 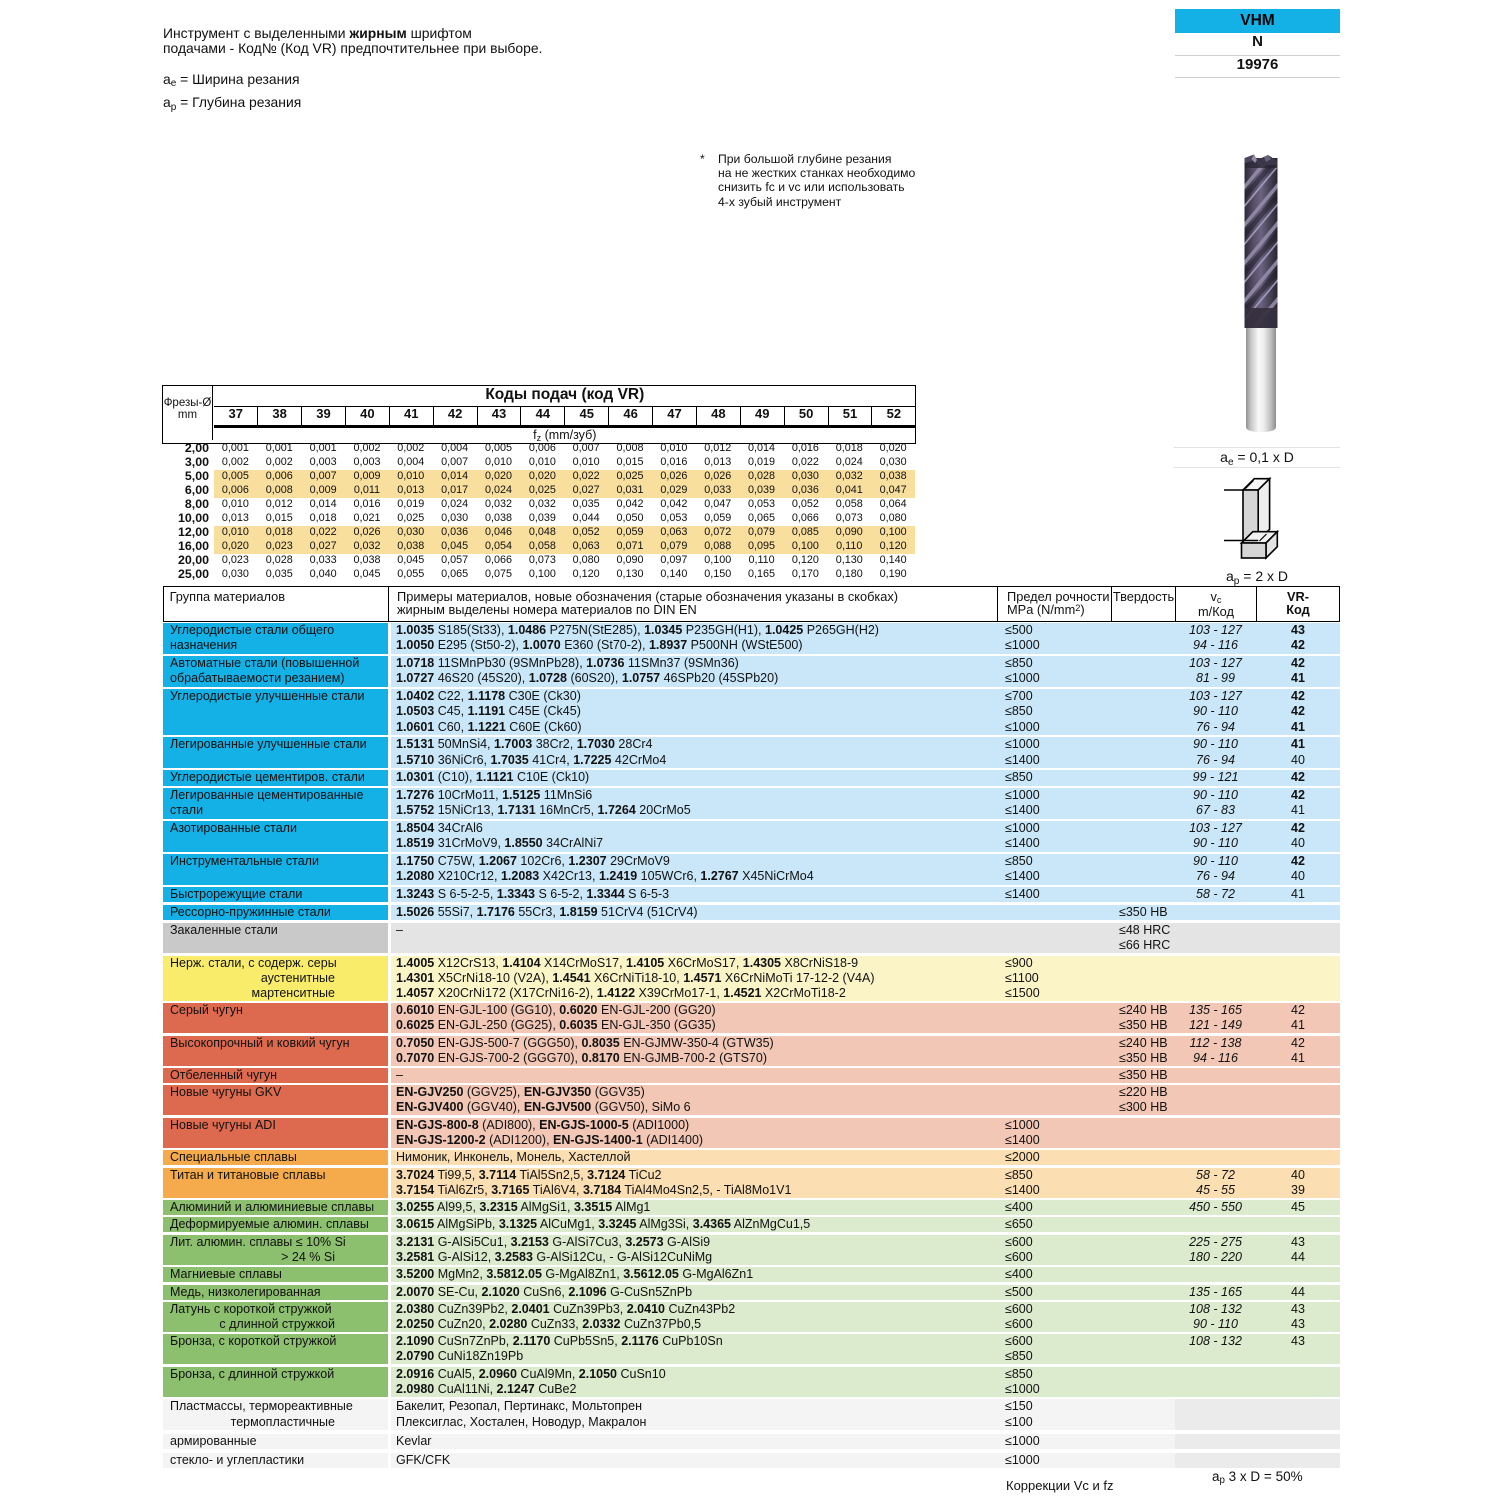 I want to click on feed-diameter-cell: 20,00, so click(x=193, y=559).